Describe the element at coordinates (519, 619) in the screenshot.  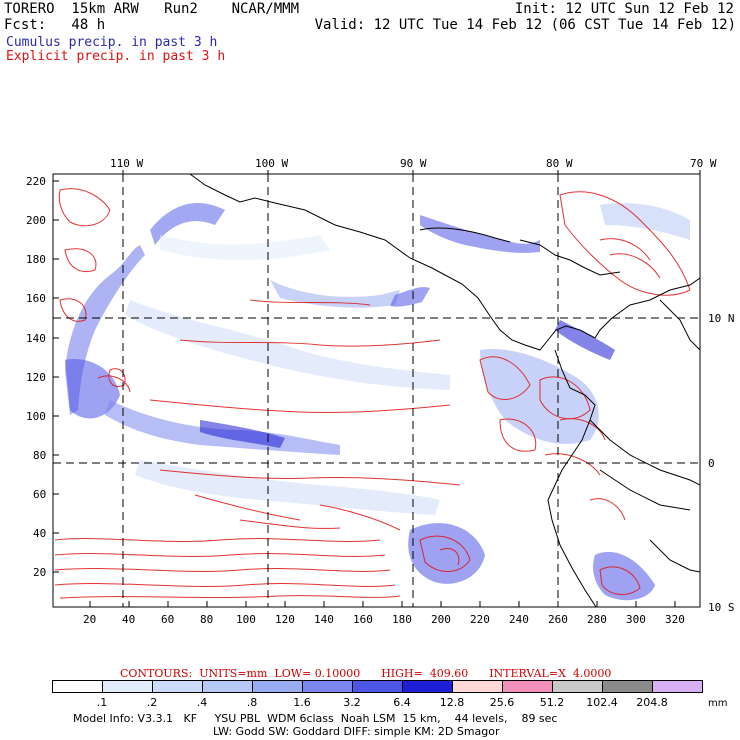
I see `x-tick: 240` at that location.